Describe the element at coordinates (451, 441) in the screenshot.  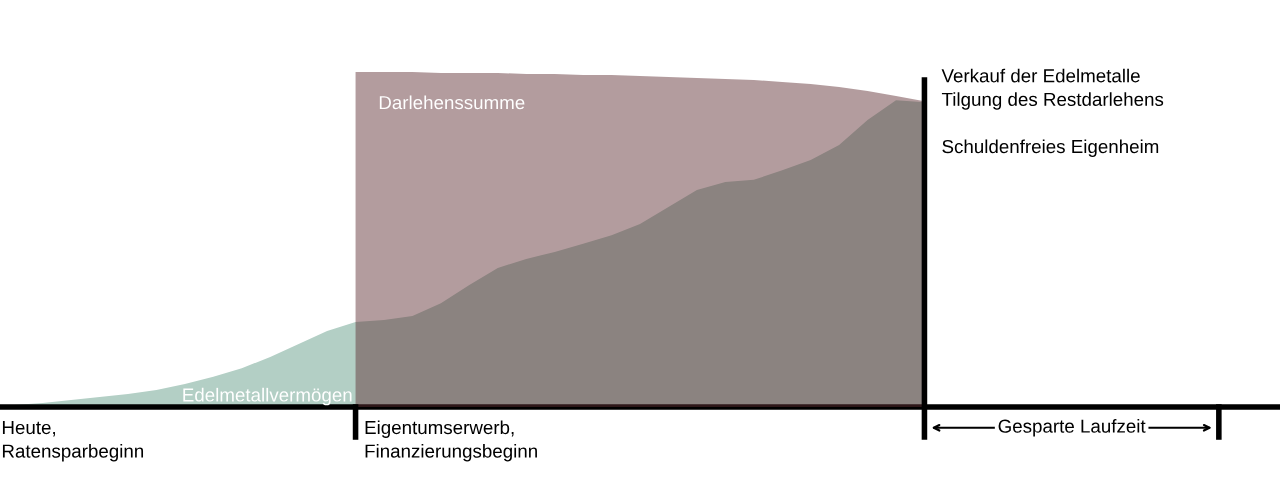
I see `text: Eigentumserwerb, Finanzierungsbeginn` at that location.